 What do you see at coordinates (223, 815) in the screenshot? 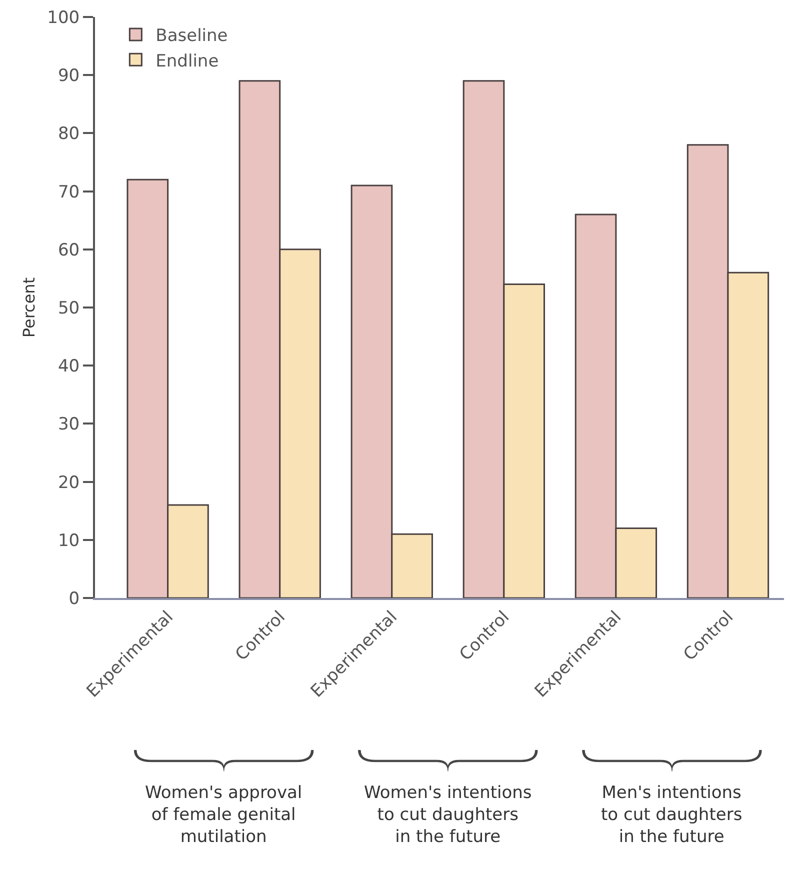
I see `text: Women's approval of female genital mutilation` at bounding box center [223, 815].